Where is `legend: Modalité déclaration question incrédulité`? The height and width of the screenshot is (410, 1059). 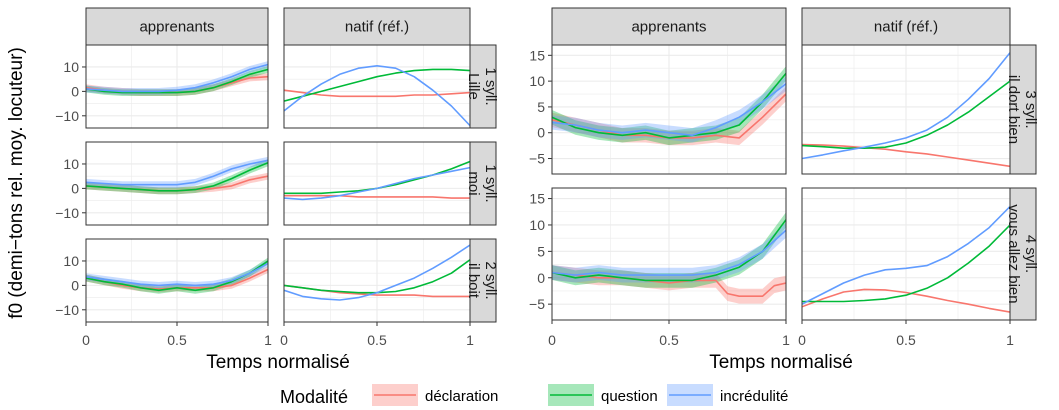 legend: Modalité déclaration question incrédulité is located at coordinates (534, 395).